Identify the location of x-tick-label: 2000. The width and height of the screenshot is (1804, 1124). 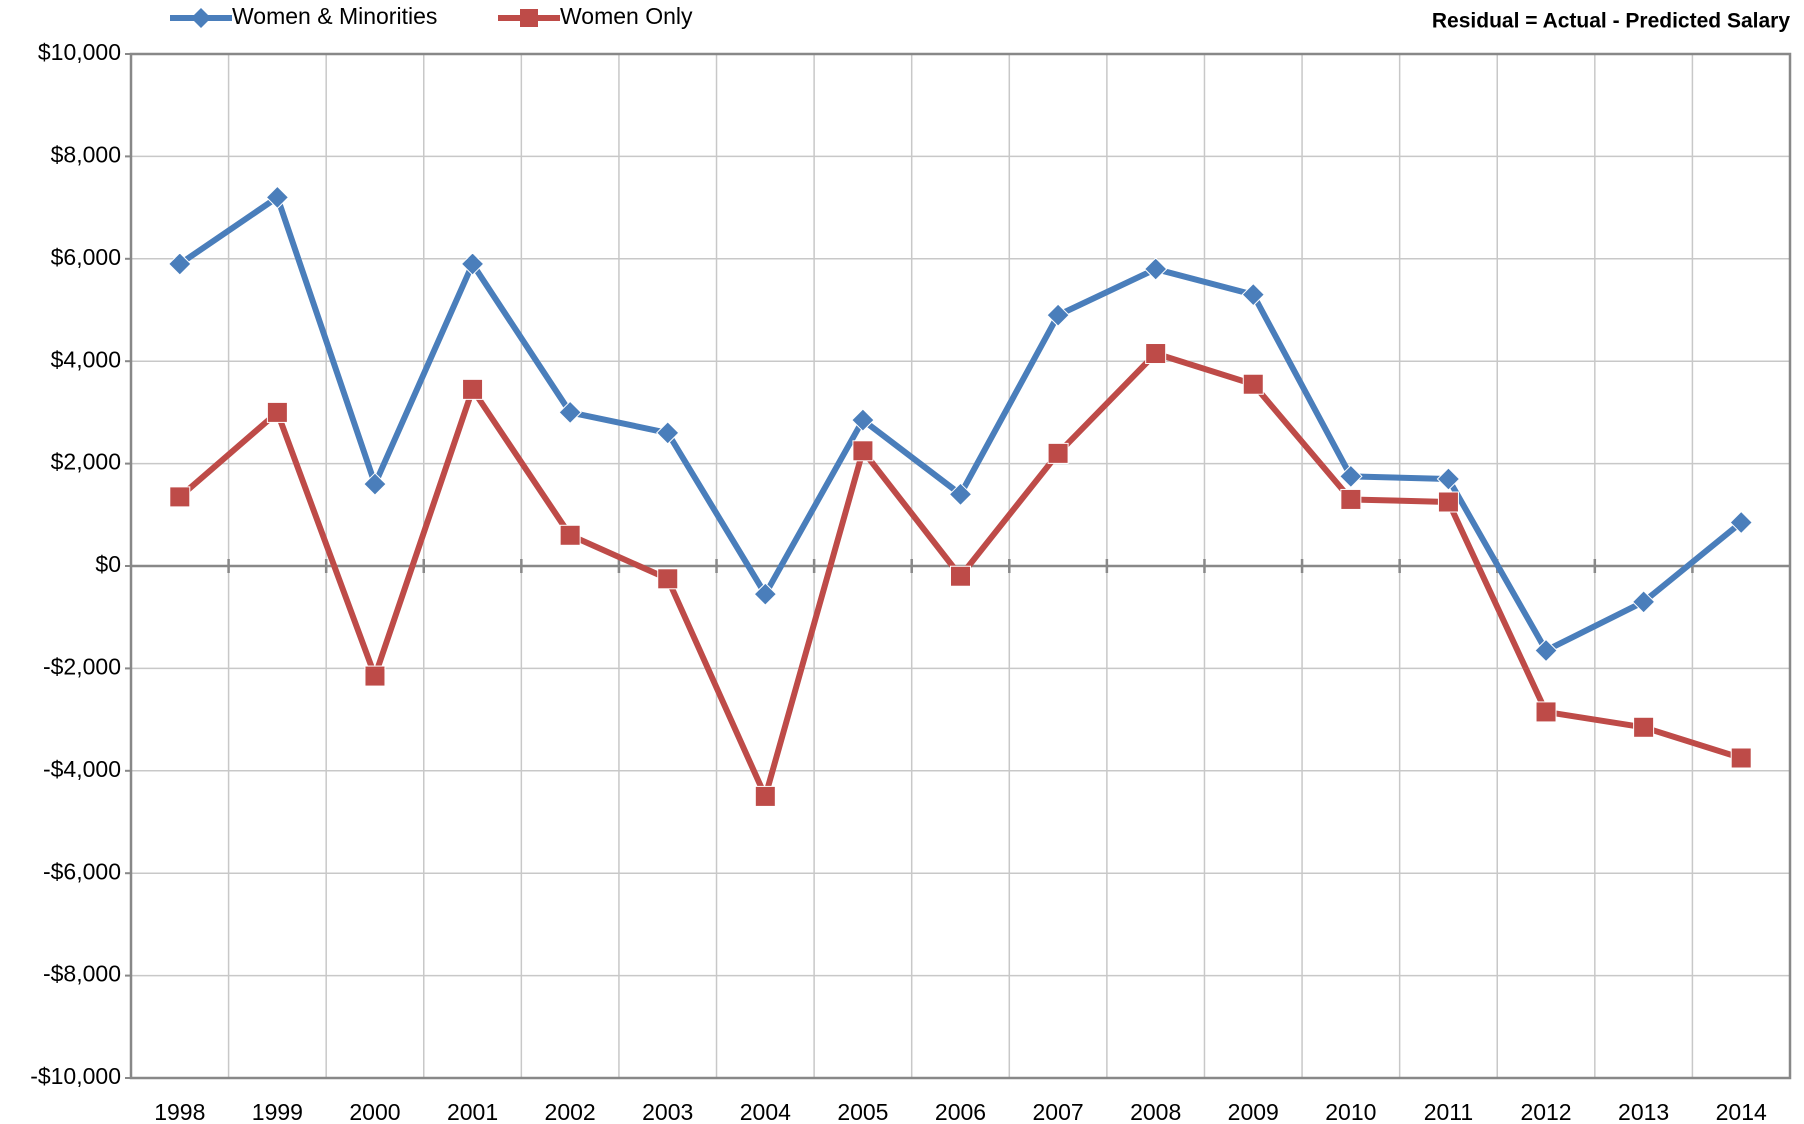
(374, 1111).